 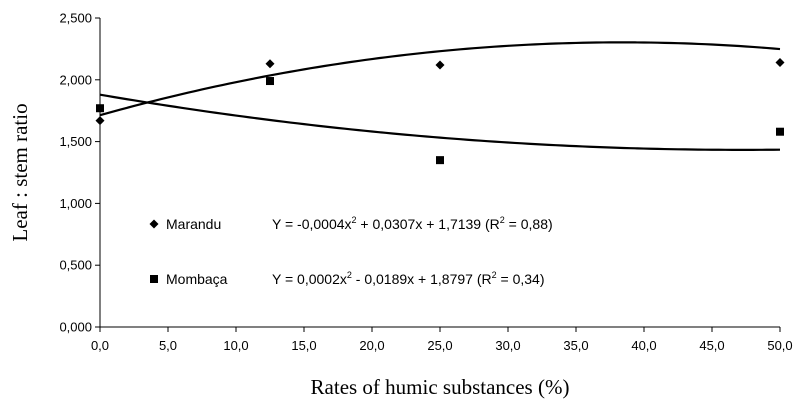 What do you see at coordinates (779, 345) in the screenshot?
I see `x-tick-label: 50,0` at bounding box center [779, 345].